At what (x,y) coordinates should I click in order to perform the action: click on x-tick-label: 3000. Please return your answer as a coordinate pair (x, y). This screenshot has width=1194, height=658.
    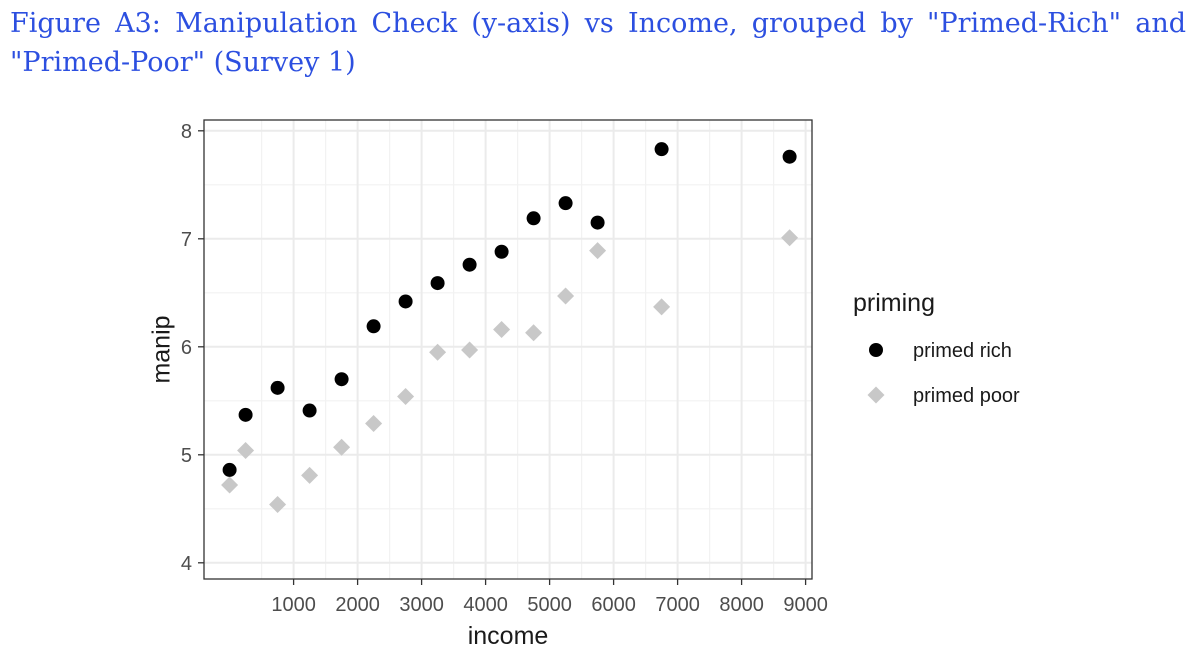
    Looking at the image, I should click on (421, 605).